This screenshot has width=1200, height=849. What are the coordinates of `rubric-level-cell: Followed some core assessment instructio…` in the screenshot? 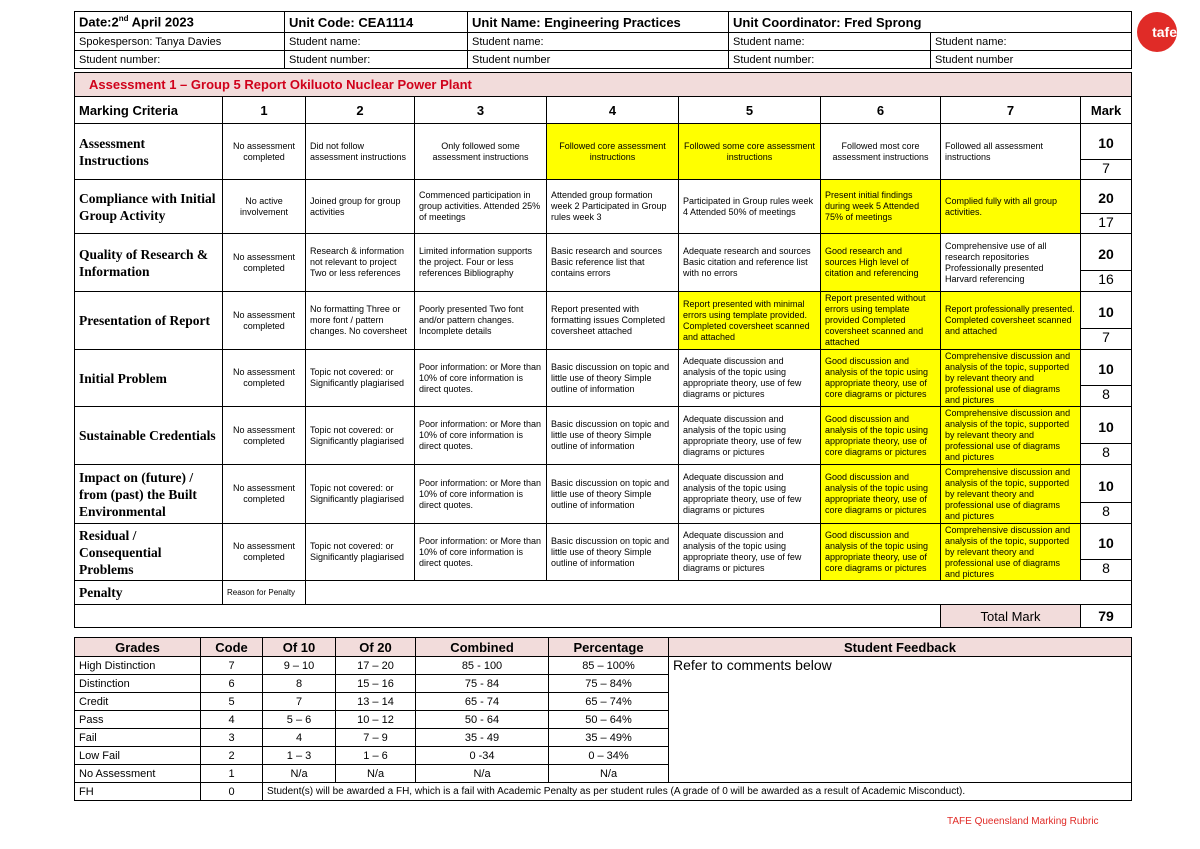 It's located at (749, 151).